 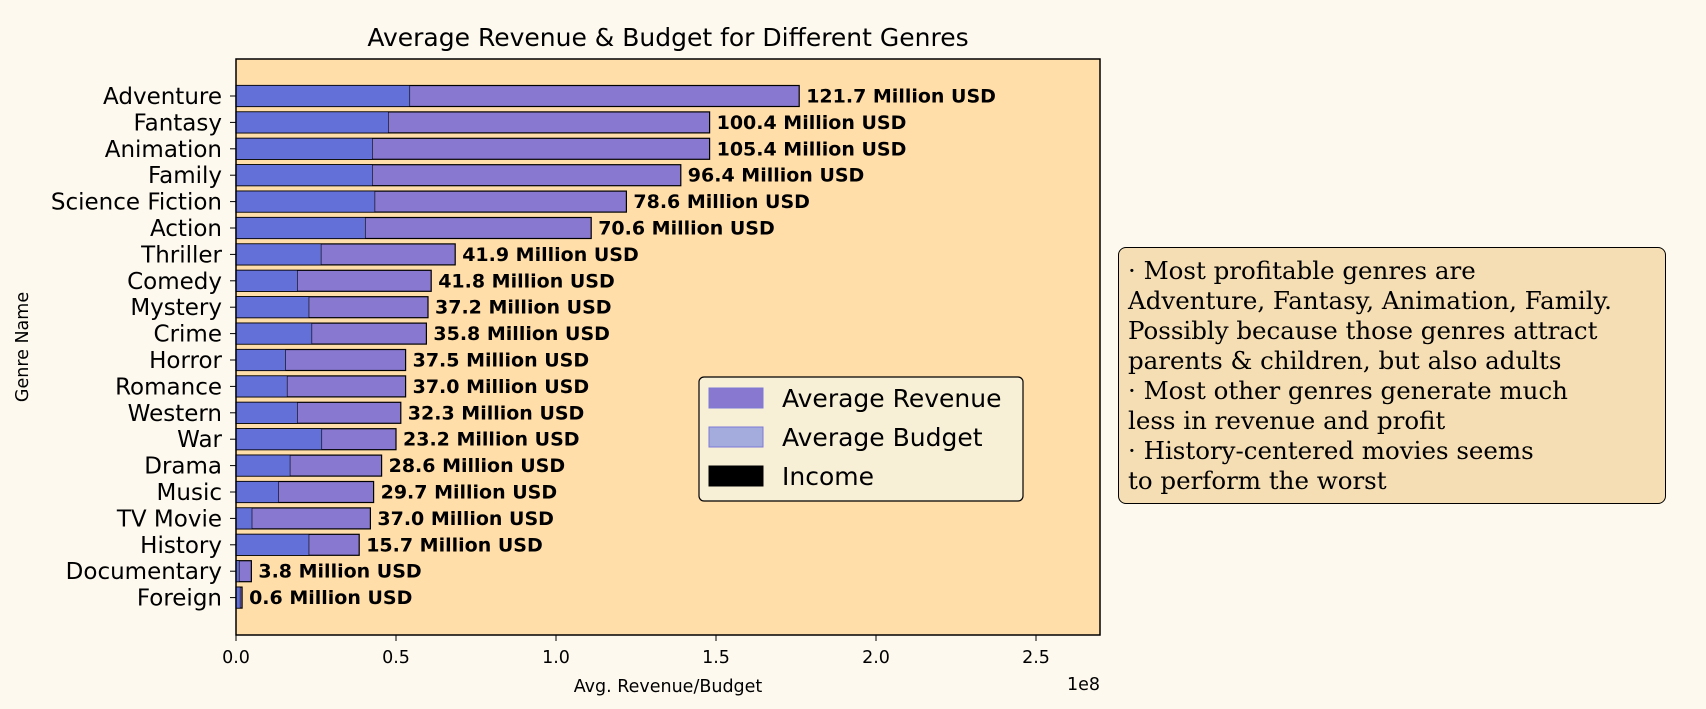 I want to click on data-label: 37.2 Million USD, so click(x=523, y=308).